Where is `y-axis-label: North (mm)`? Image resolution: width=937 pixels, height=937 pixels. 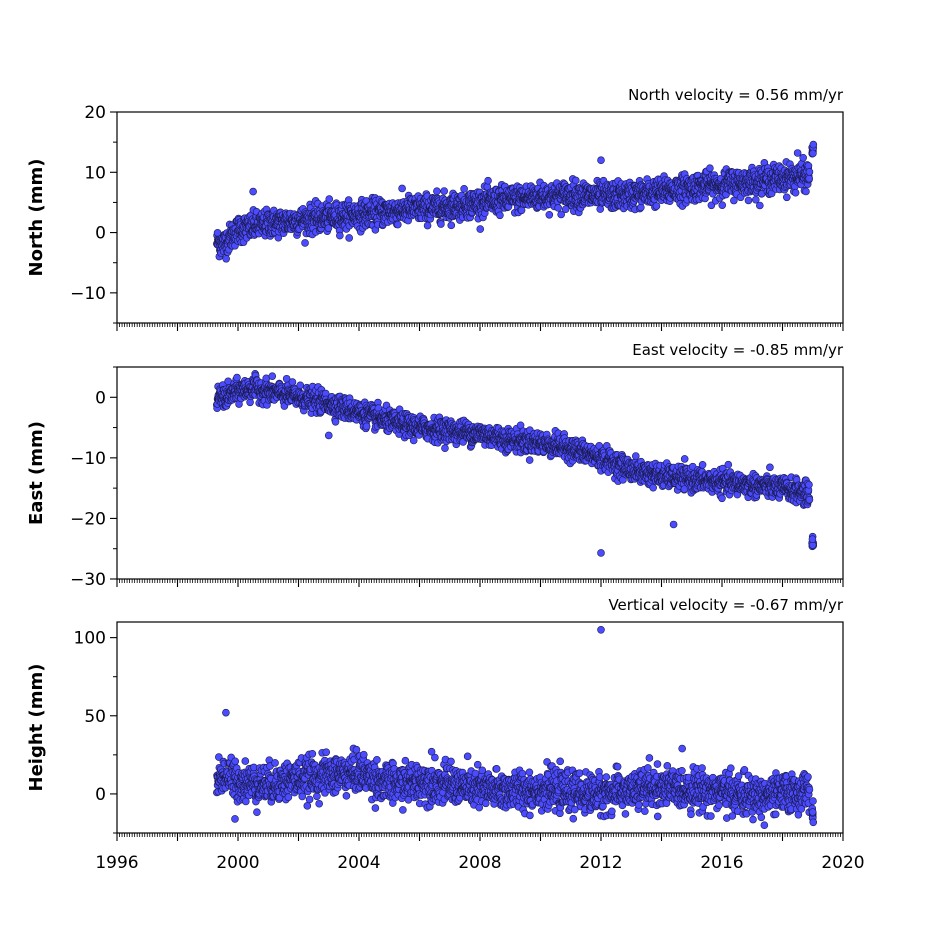 y-axis-label: North (mm) is located at coordinates (36, 218).